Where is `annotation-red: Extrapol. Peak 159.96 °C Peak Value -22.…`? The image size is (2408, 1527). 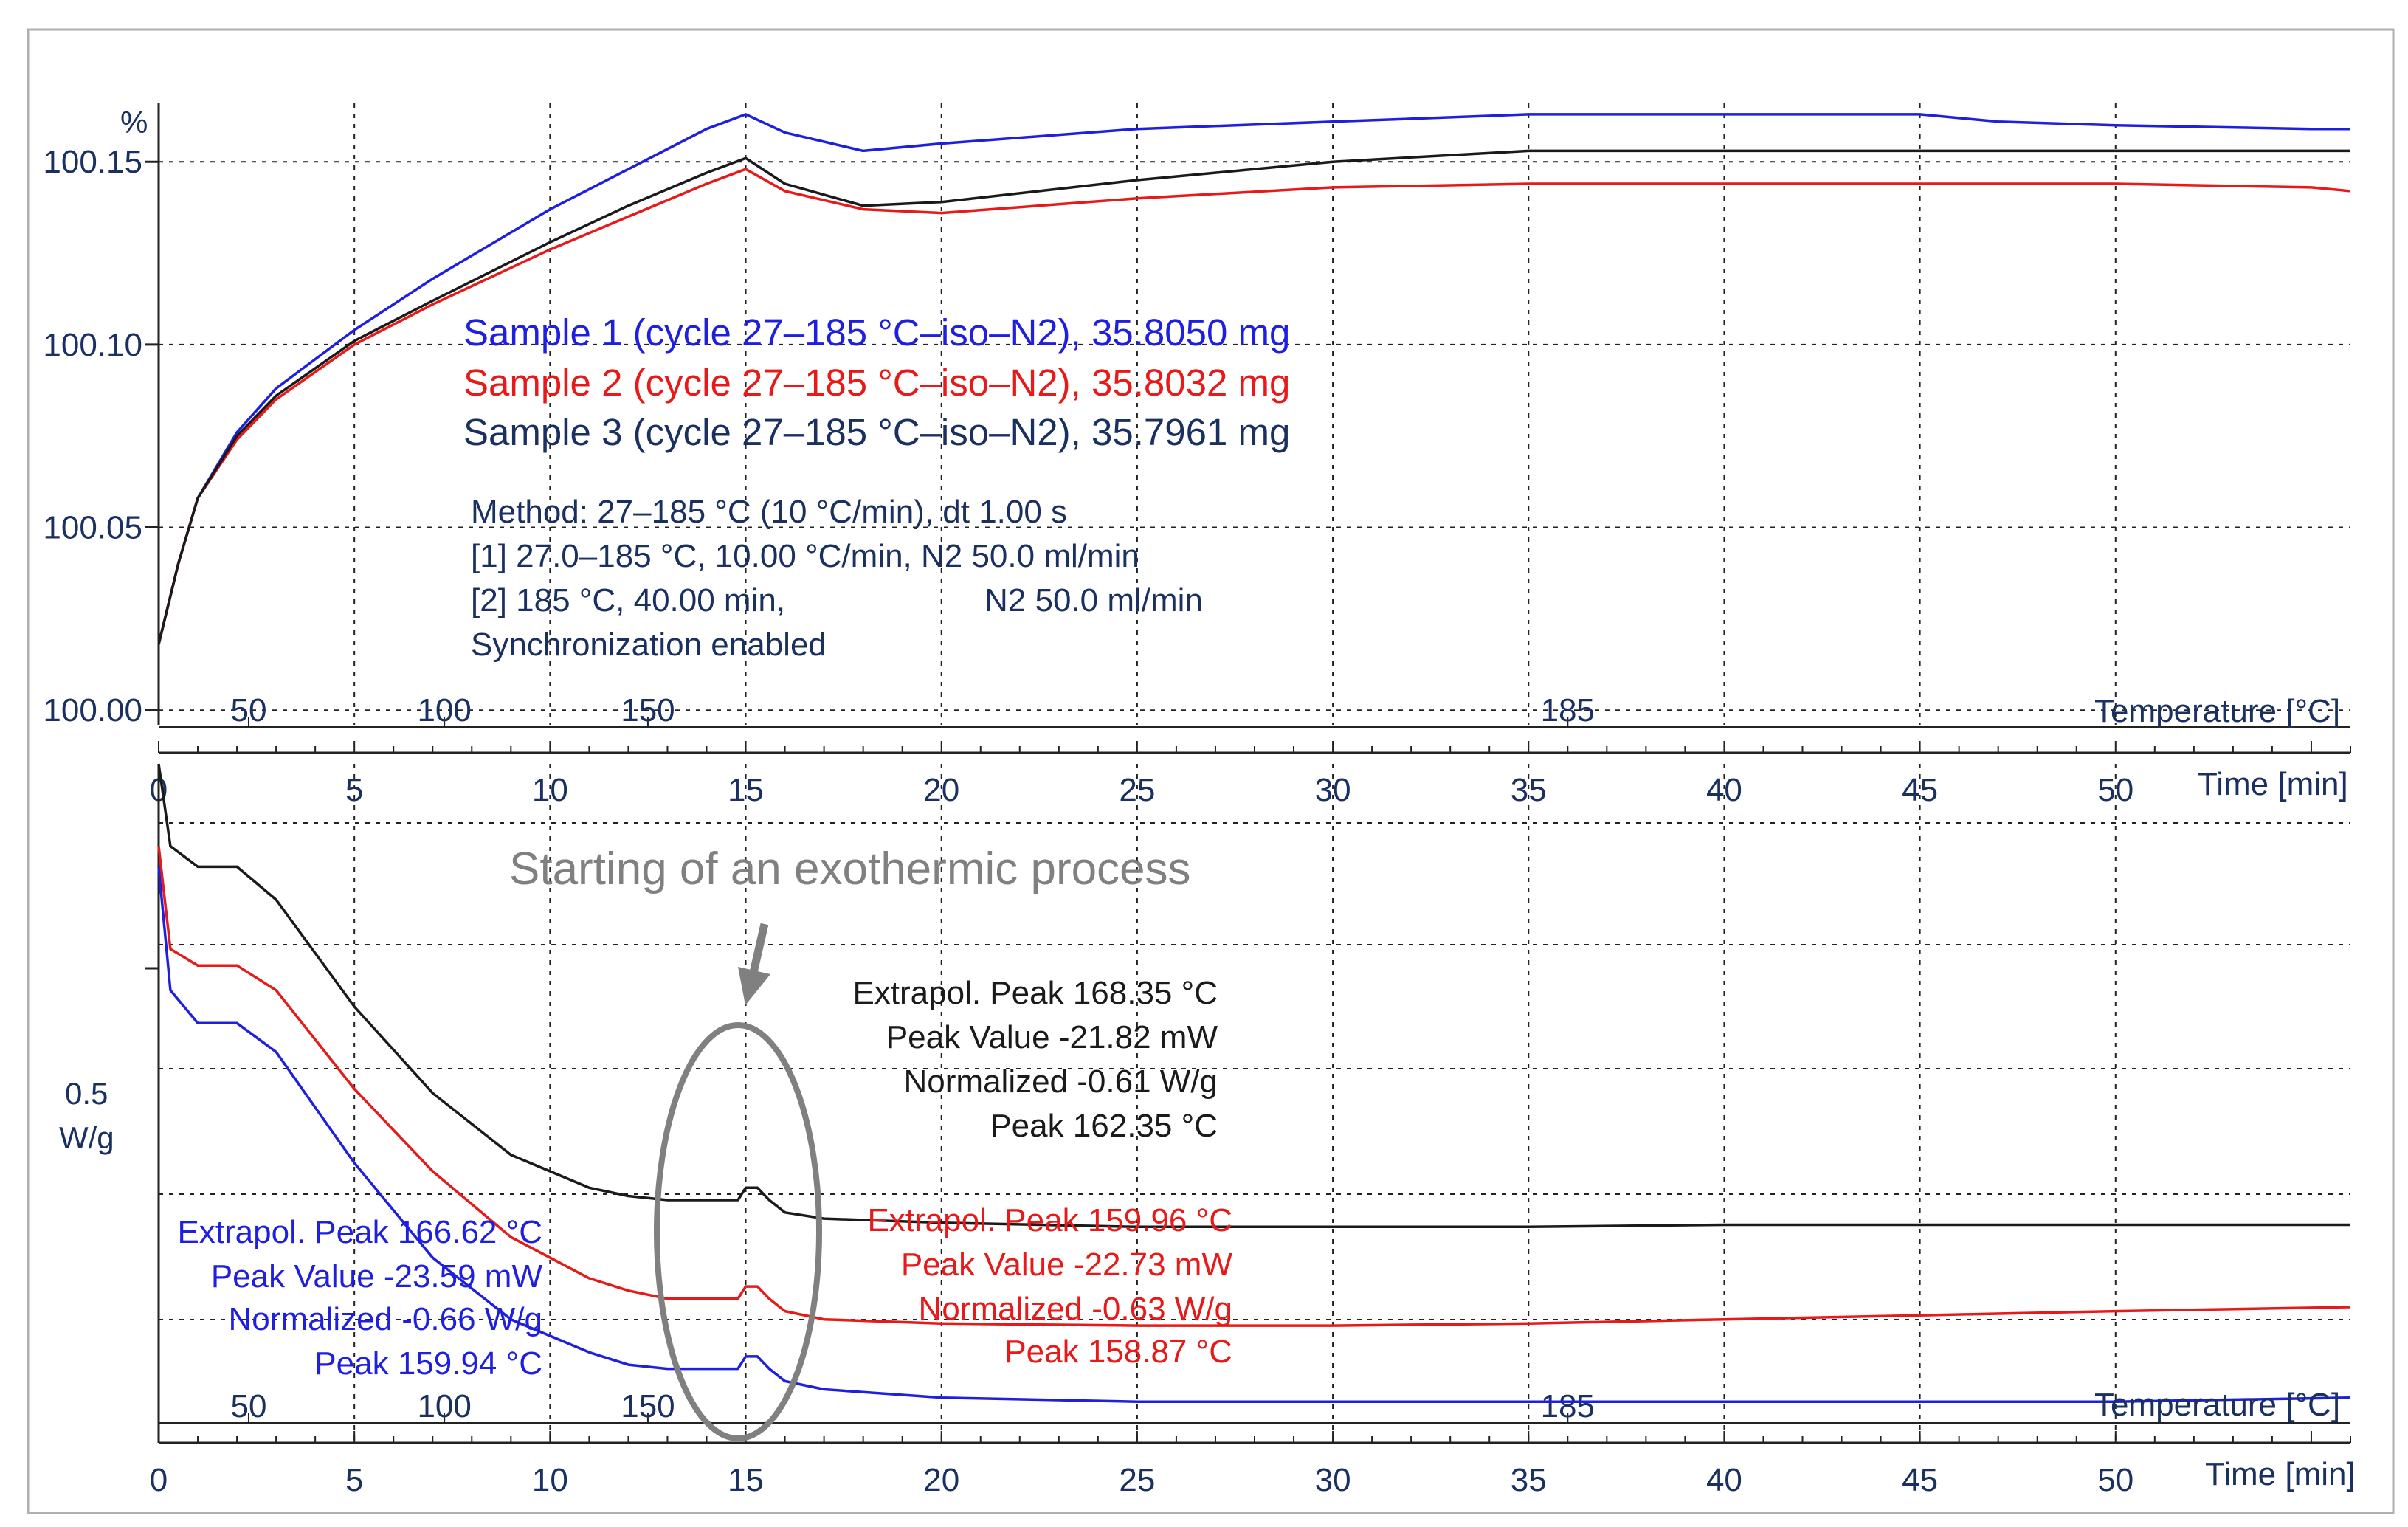 annotation-red: Extrapol. Peak 159.96 °C Peak Value -22.… is located at coordinates (1049, 1286).